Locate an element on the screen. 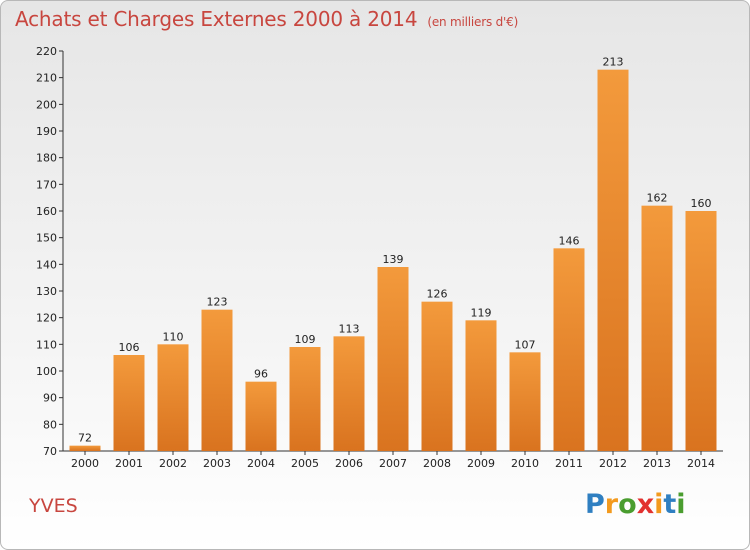 This screenshot has height=550, width=750. logo-letter: P is located at coordinates (595, 504).